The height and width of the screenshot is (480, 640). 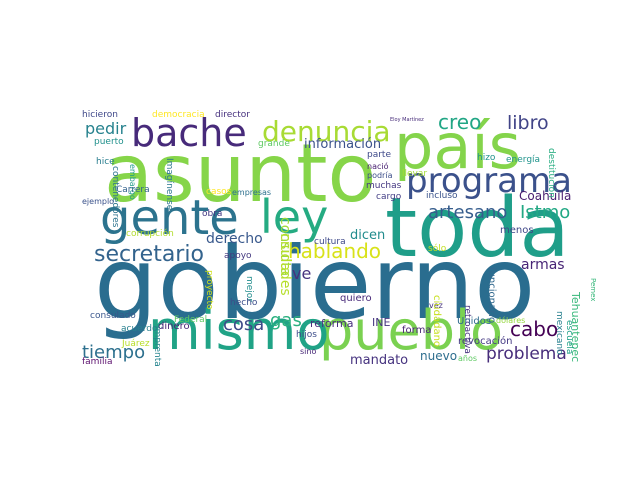 I want to click on word-ve: ve, so click(x=302, y=273).